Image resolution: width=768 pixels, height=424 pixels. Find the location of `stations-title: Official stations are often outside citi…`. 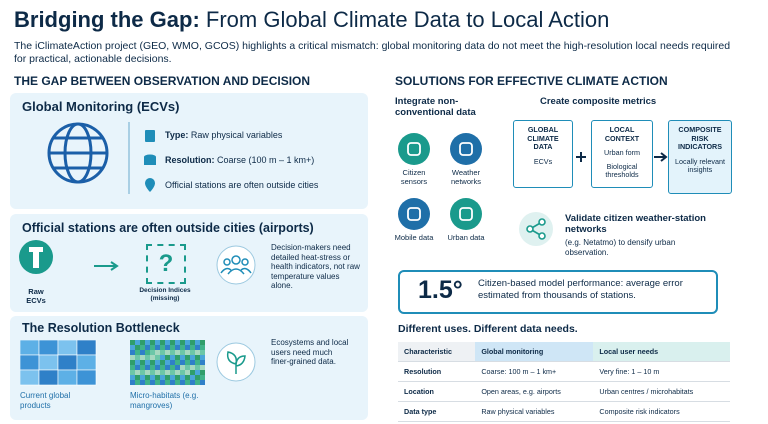

stations-title: Official stations are often outside citi… is located at coordinates (168, 228).